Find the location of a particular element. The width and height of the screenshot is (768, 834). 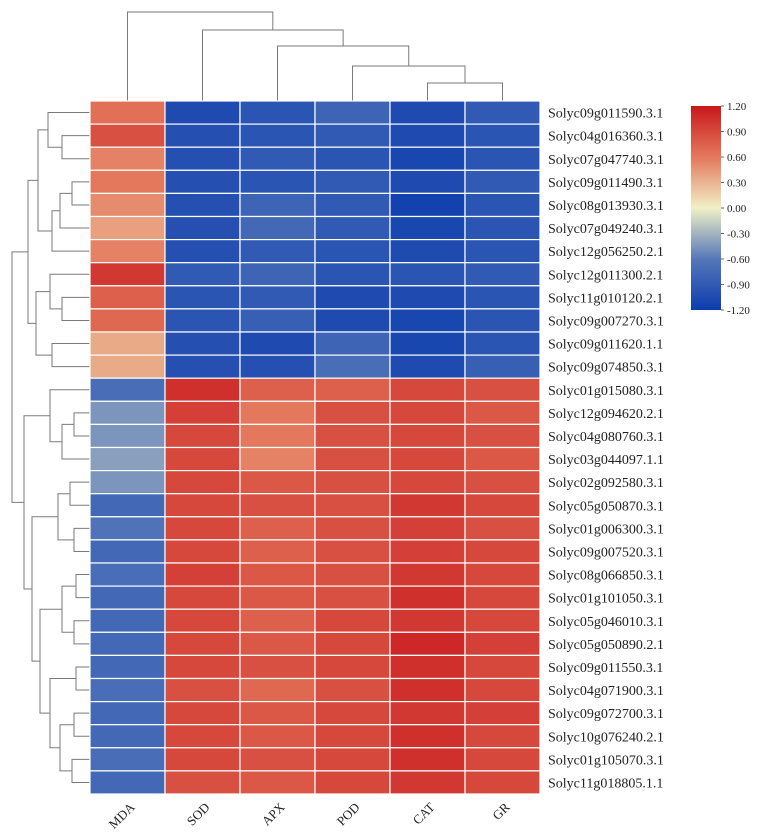

row-label: Solyc01g006300.3.1 is located at coordinates (606, 529).